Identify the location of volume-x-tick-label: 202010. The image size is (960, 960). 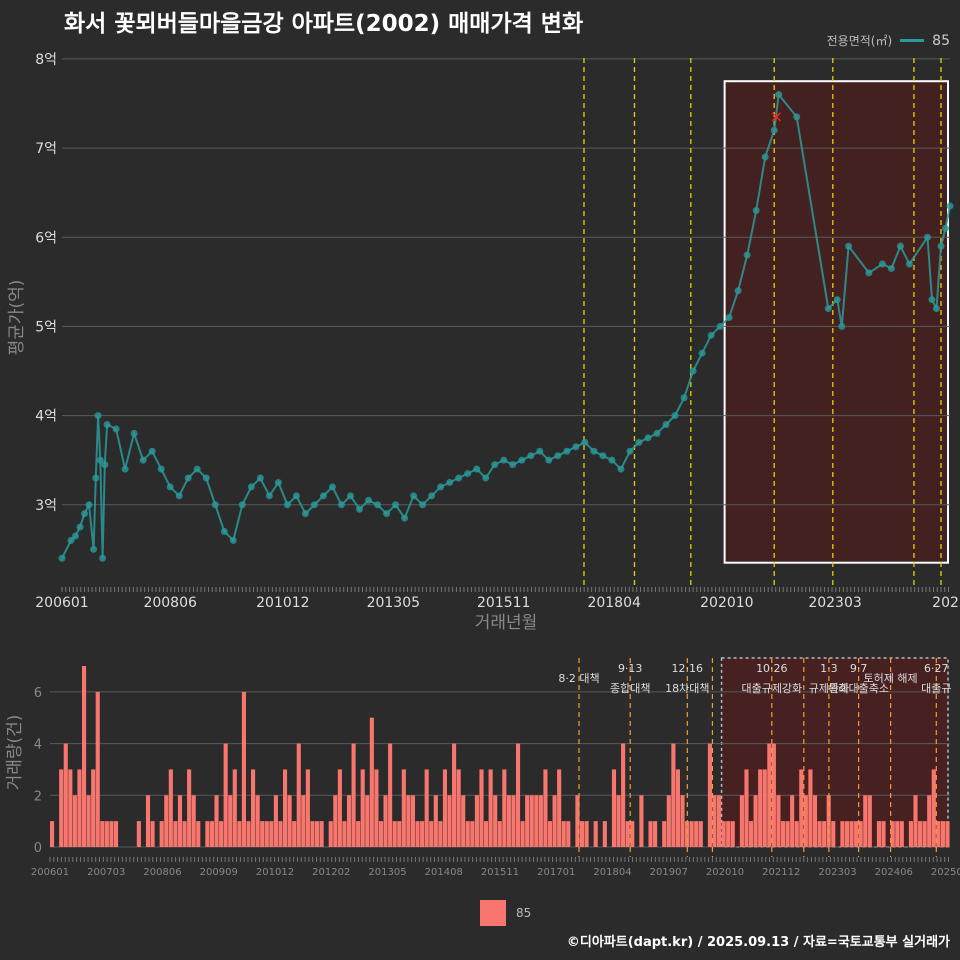
(725, 872).